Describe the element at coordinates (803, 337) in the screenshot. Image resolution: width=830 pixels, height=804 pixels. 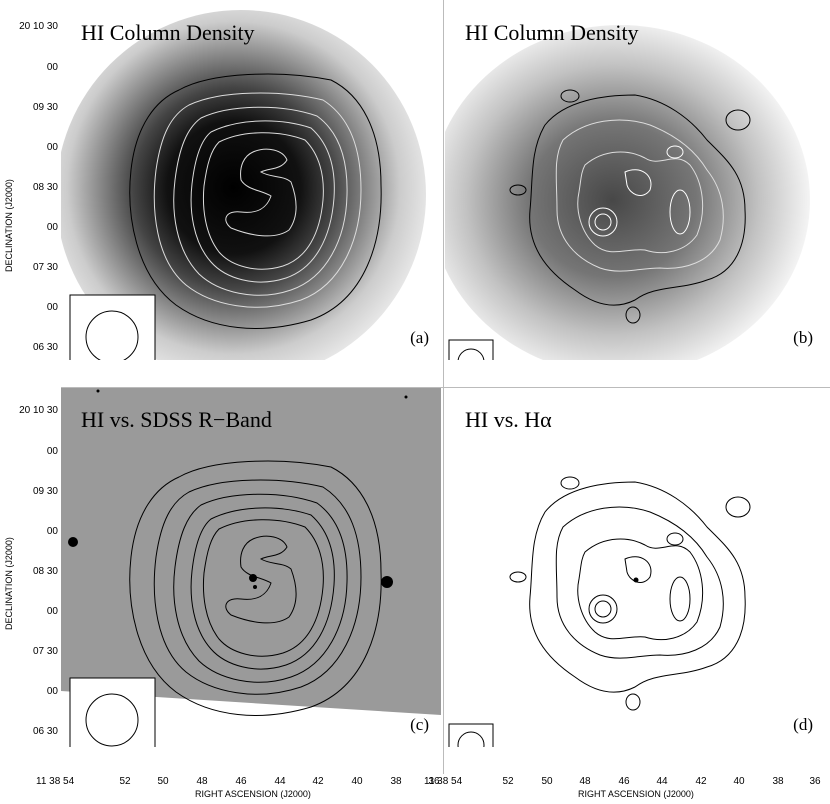
I see `panel-label: (b)` at that location.